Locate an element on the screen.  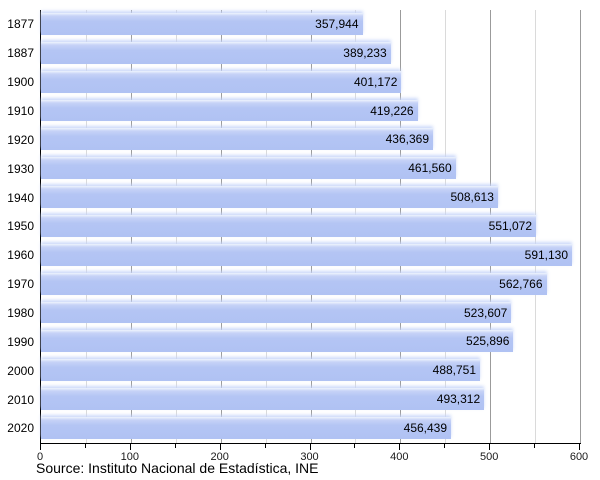
bar-row: 488,751 is located at coordinates (310, 370).